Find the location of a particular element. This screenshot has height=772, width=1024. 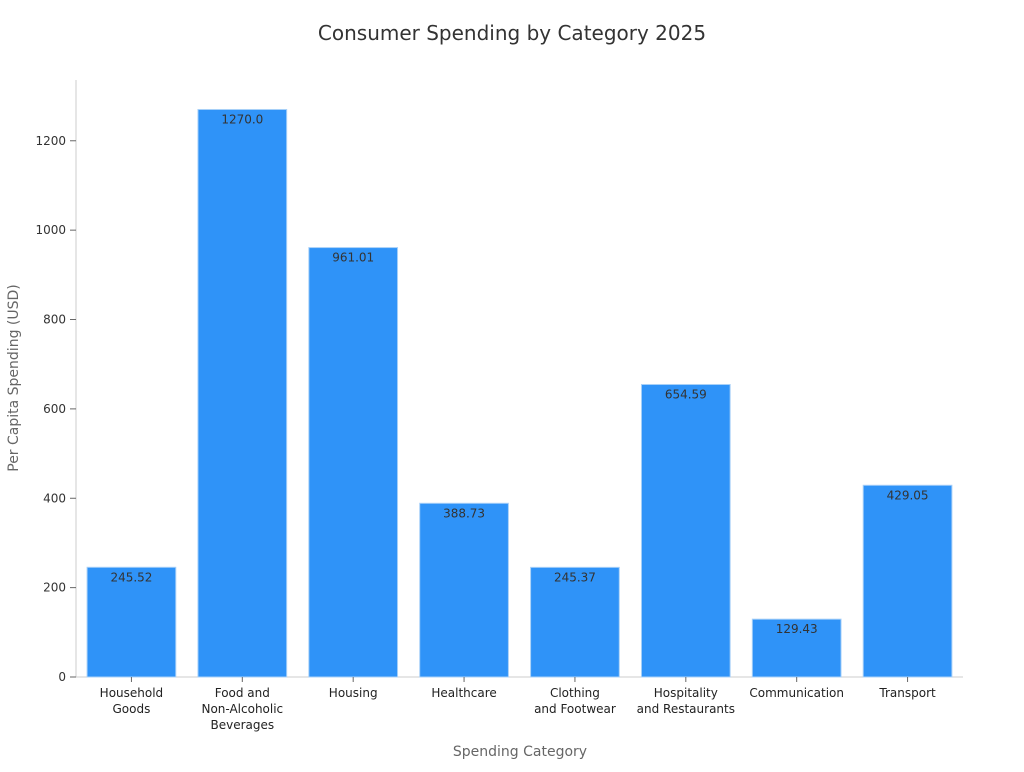

x-tick-label: Transport is located at coordinates (907, 693).